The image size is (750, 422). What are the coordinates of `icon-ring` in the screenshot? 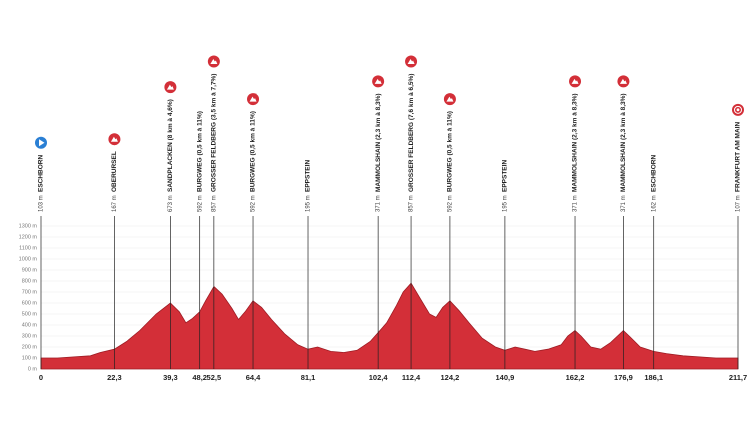 It's located at (738, 109).